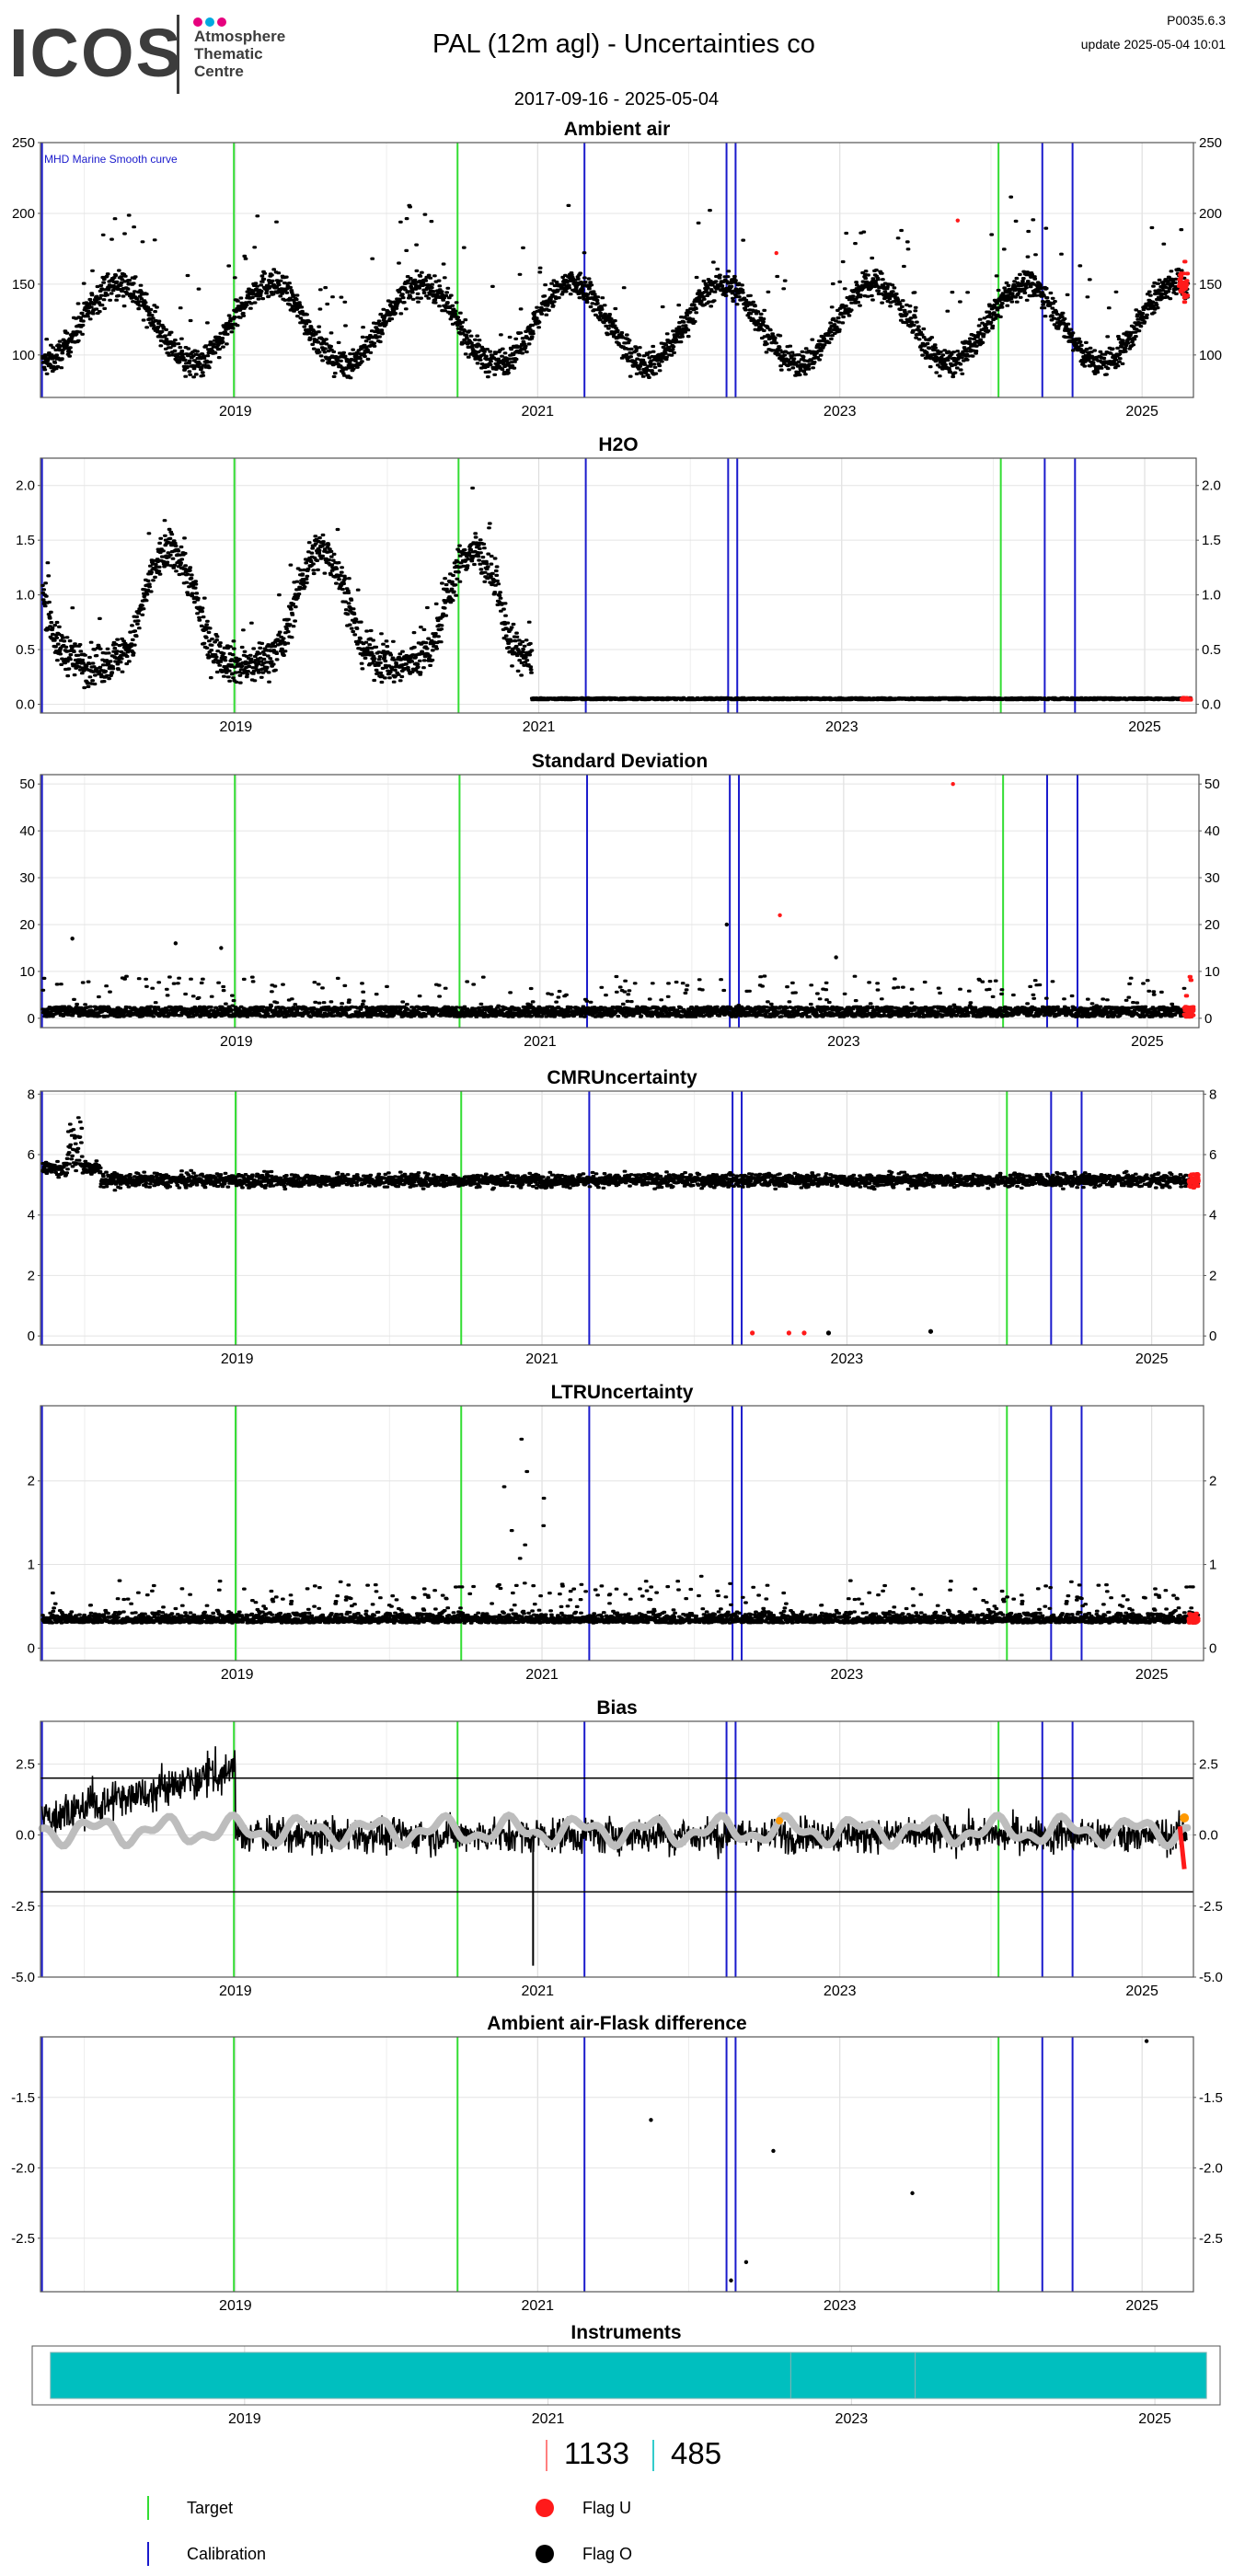  Describe the element at coordinates (23, 1978) in the screenshot. I see `y-tick-label-left: -5.0` at that location.